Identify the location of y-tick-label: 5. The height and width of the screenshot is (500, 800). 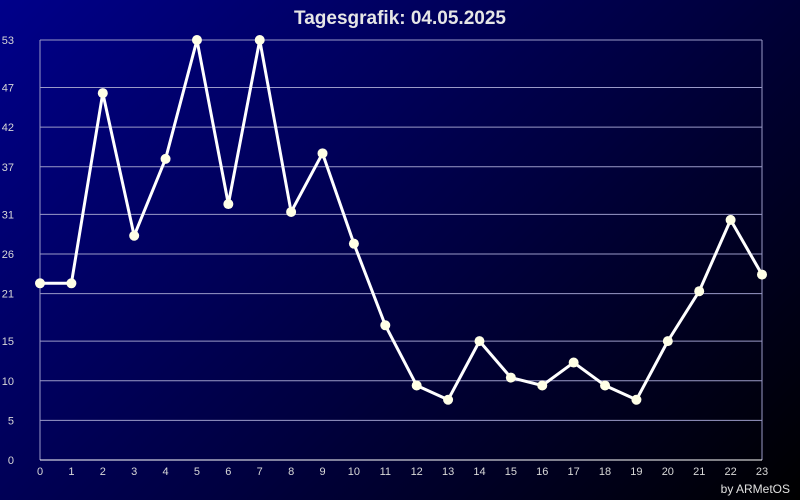
(11, 421).